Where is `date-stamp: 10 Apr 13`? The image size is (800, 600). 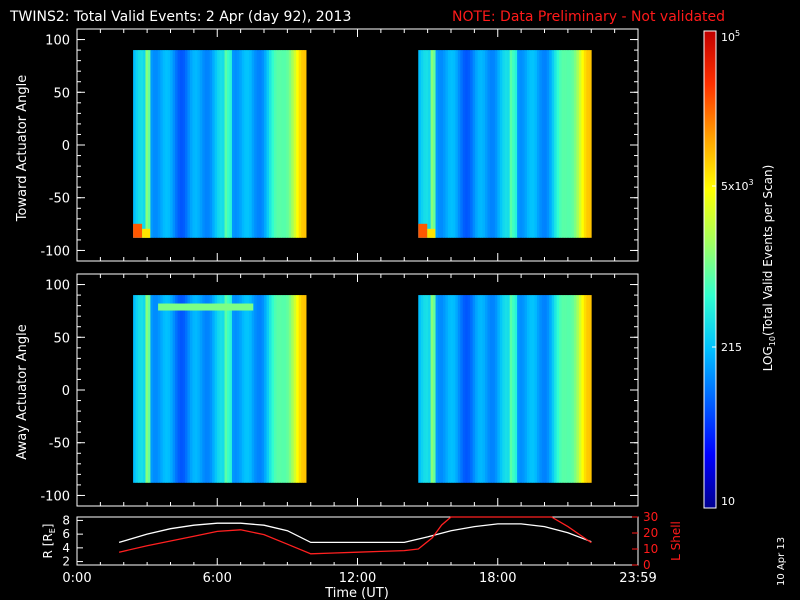 date-stamp: 10 Apr 13 is located at coordinates (781, 561).